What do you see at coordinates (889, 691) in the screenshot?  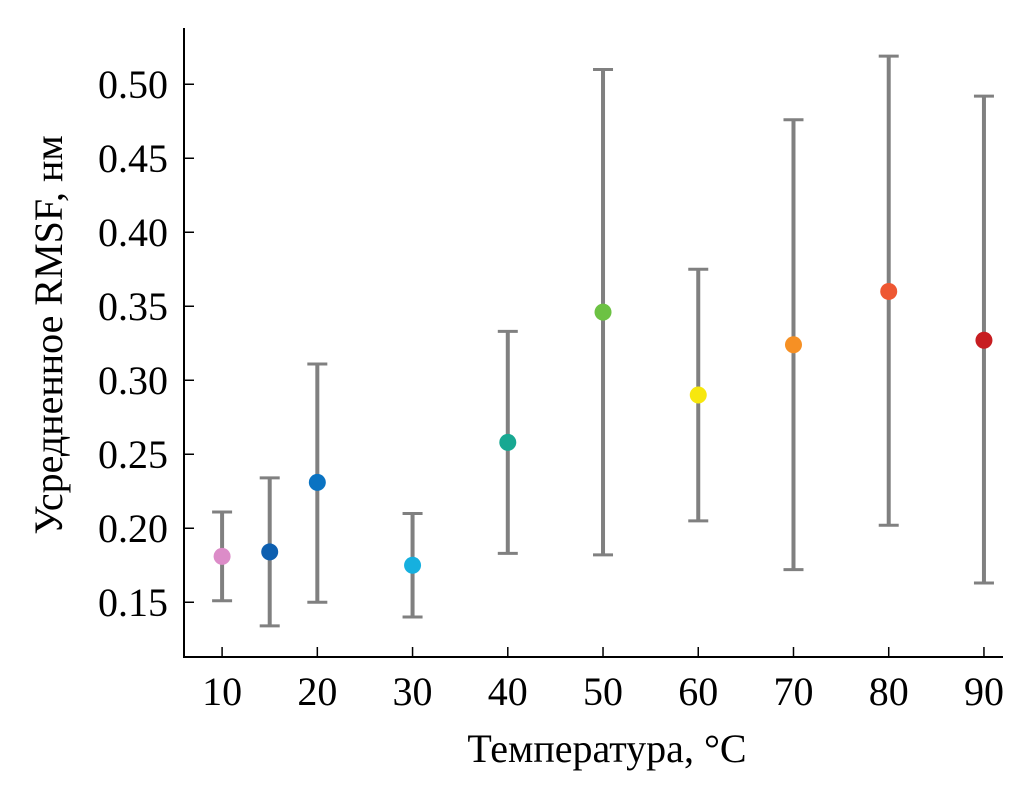 I see `x-tick-label: 80` at bounding box center [889, 691].